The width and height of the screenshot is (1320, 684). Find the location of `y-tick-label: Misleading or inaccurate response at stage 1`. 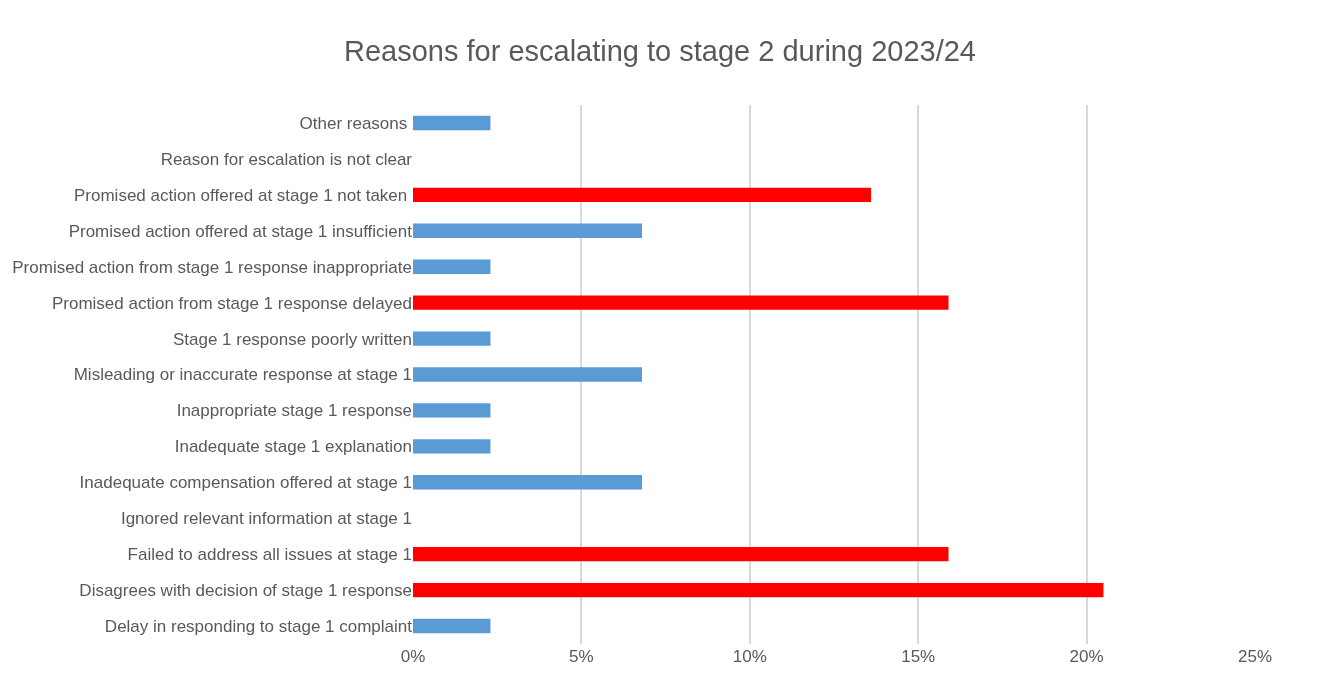

y-tick-label: Misleading or inaccurate response at stage 1 is located at coordinates (242, 375).